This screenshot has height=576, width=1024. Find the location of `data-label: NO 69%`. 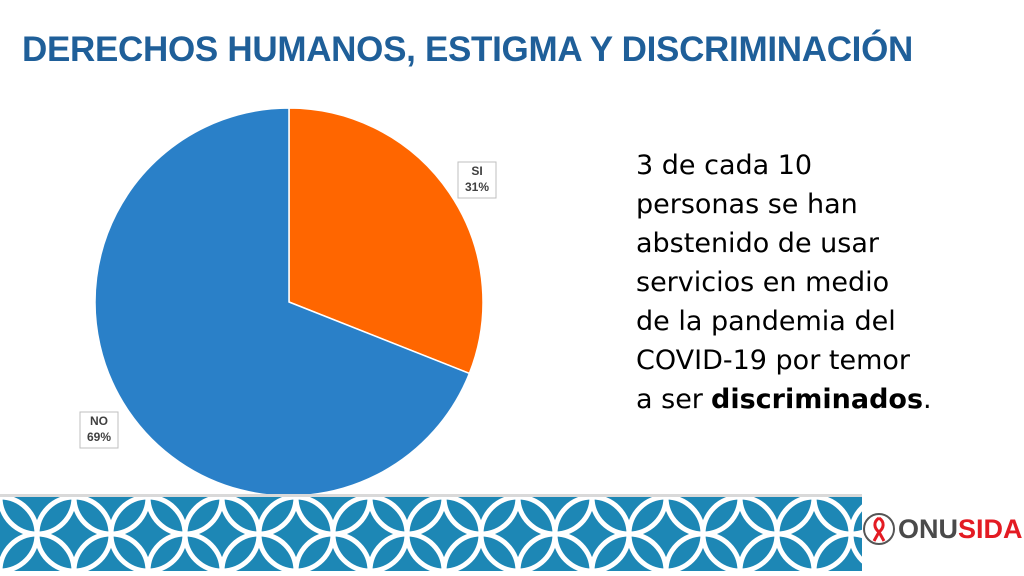

data-label: NO 69% is located at coordinates (99, 430).